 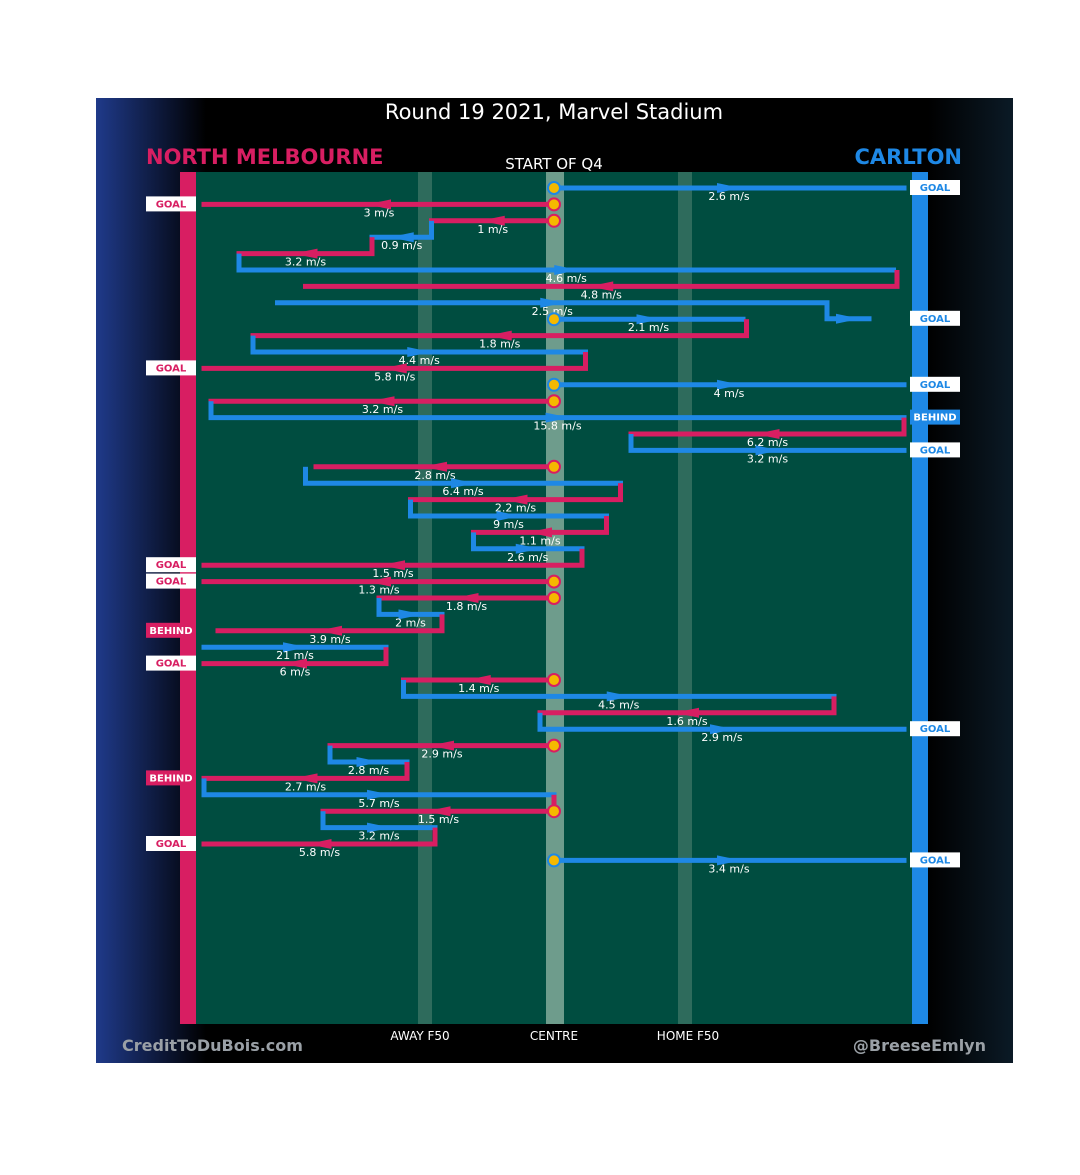 What do you see at coordinates (438, 819) in the screenshot?
I see `speed-label: 1.5 m/s` at bounding box center [438, 819].